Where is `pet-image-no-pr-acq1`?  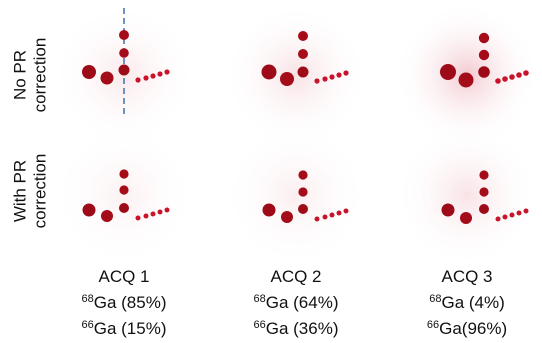 pet-image-no-pr-acq1 is located at coordinates (124, 75).